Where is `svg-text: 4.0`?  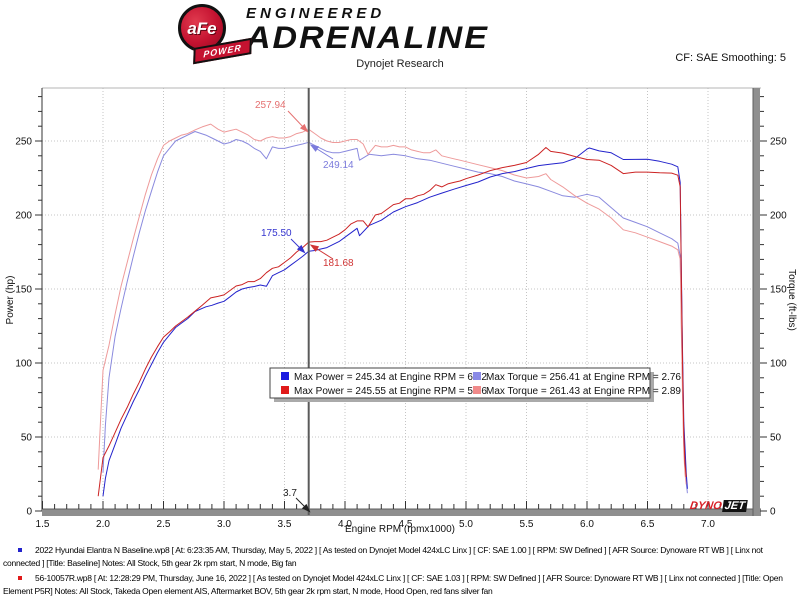
svg-text: 4.0 is located at coordinates (345, 524).